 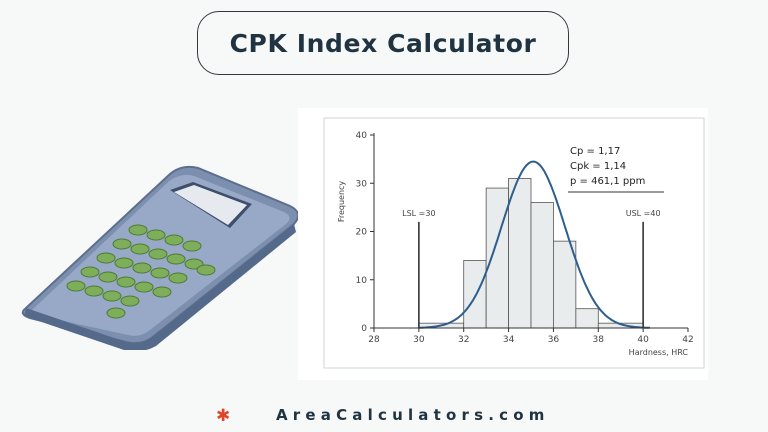 I want to click on title-pill: CPK Index Calculator, so click(x=383, y=43).